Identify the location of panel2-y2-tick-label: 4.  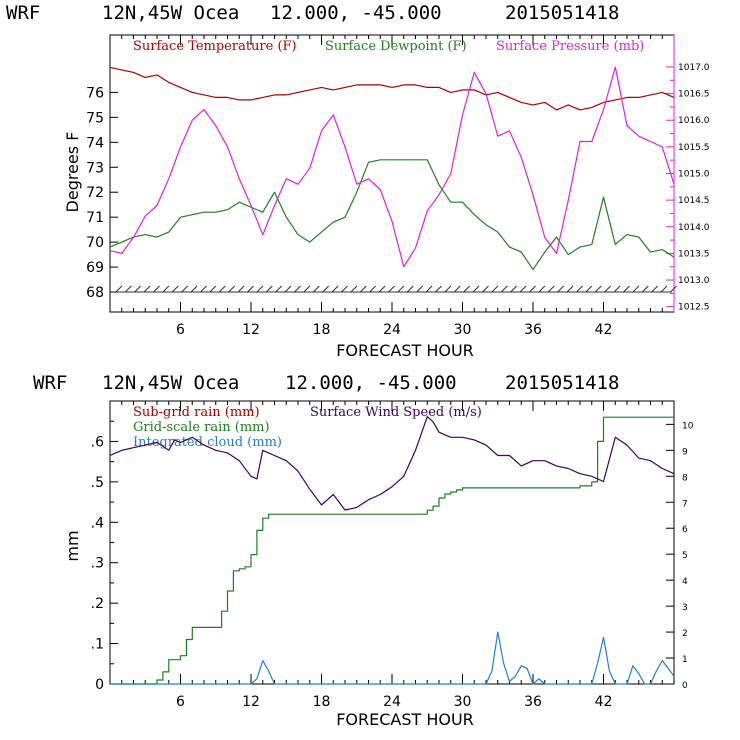
(685, 582).